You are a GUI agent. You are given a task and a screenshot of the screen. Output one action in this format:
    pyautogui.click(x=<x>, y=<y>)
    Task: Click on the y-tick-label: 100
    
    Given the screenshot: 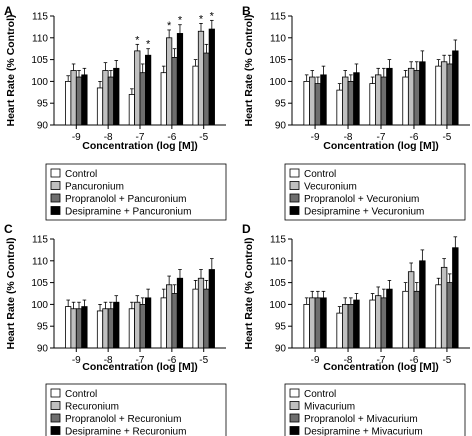 What is the action you would take?
    pyautogui.click(x=277, y=305)
    